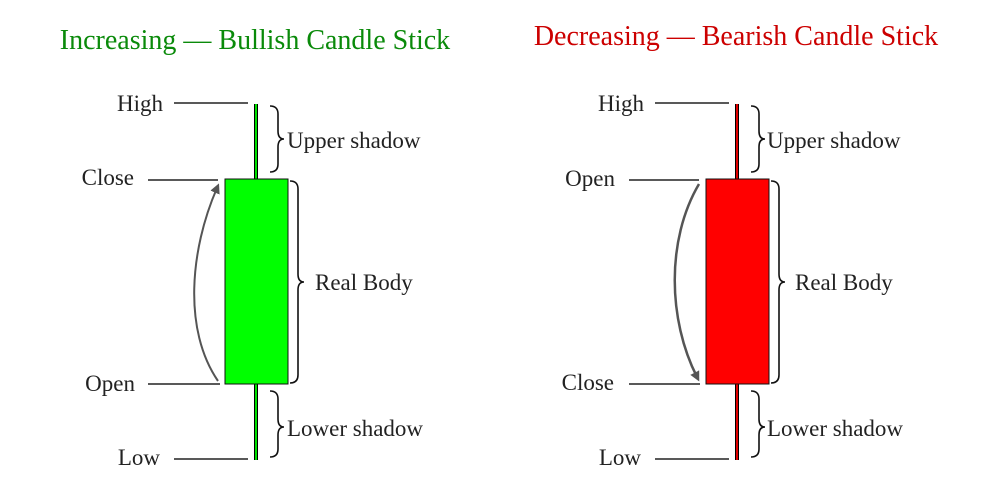 The width and height of the screenshot is (1000, 500). I want to click on bearish-real-body-label: Real Body, so click(844, 282).